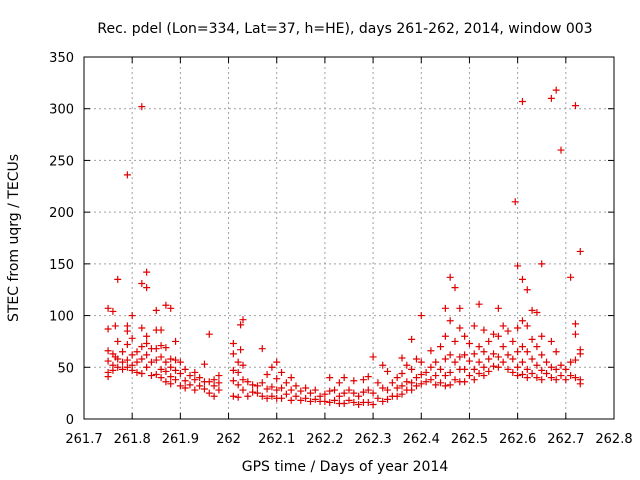  What do you see at coordinates (70, 420) in the screenshot?
I see `y-tick-label: 0` at bounding box center [70, 420].